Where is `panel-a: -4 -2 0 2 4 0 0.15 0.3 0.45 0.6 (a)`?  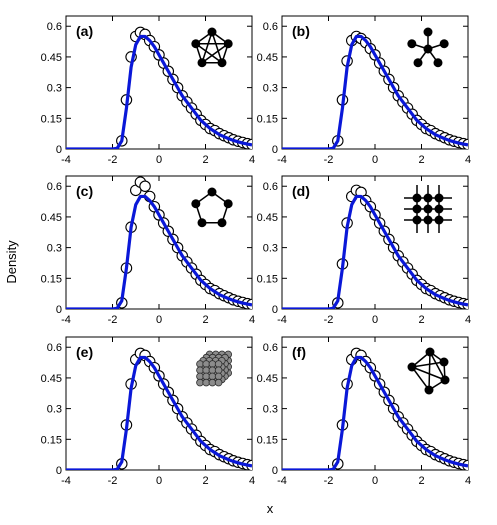
panel-a: -4 -2 0 2 4 0 0.15 0.3 0.45 0.6 (a) is located at coordinates (148, 90).